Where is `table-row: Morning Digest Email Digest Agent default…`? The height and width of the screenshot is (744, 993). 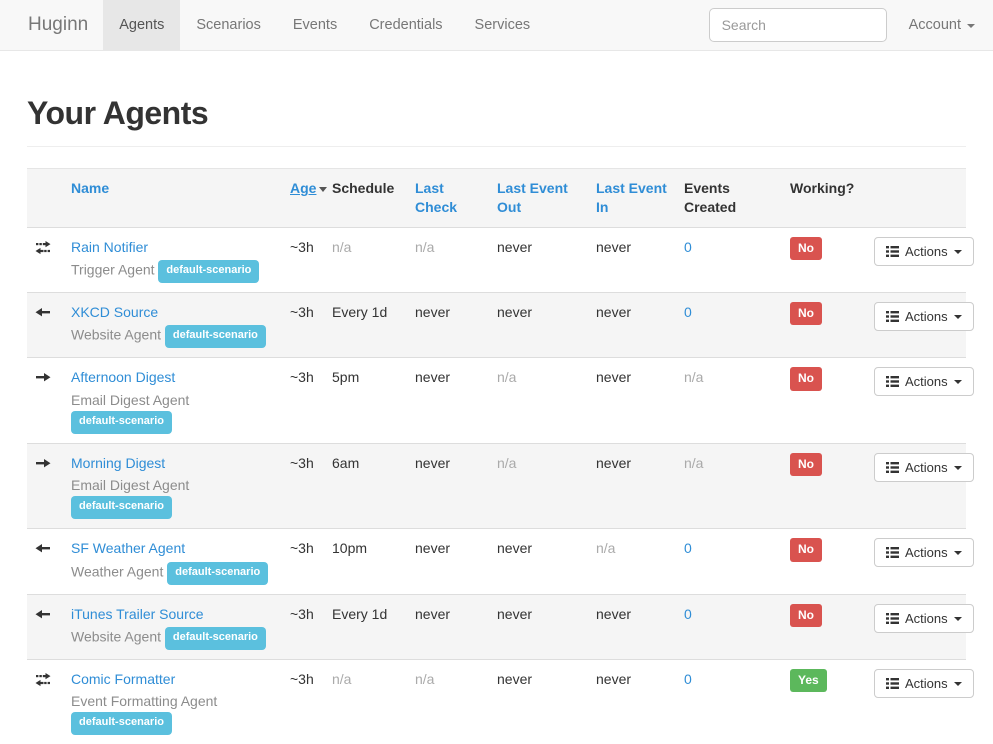
table-row: Morning Digest Email Digest Agent default… is located at coordinates (500, 485).